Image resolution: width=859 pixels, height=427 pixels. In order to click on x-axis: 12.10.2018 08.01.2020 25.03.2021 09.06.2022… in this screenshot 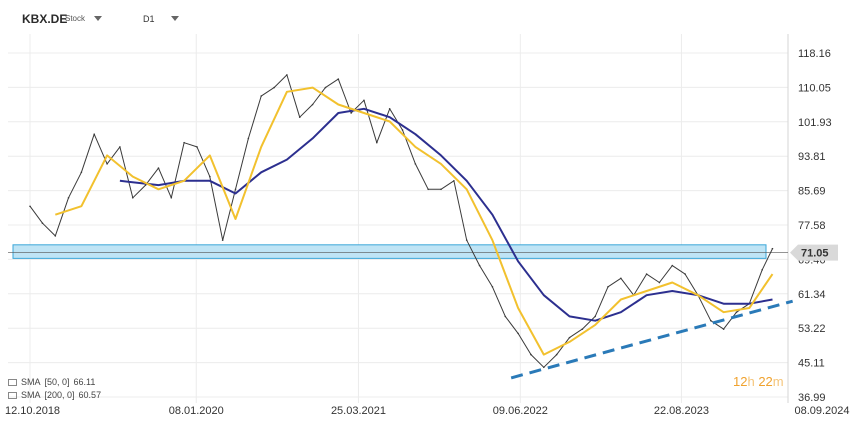, I will do `click(427, 411)`.